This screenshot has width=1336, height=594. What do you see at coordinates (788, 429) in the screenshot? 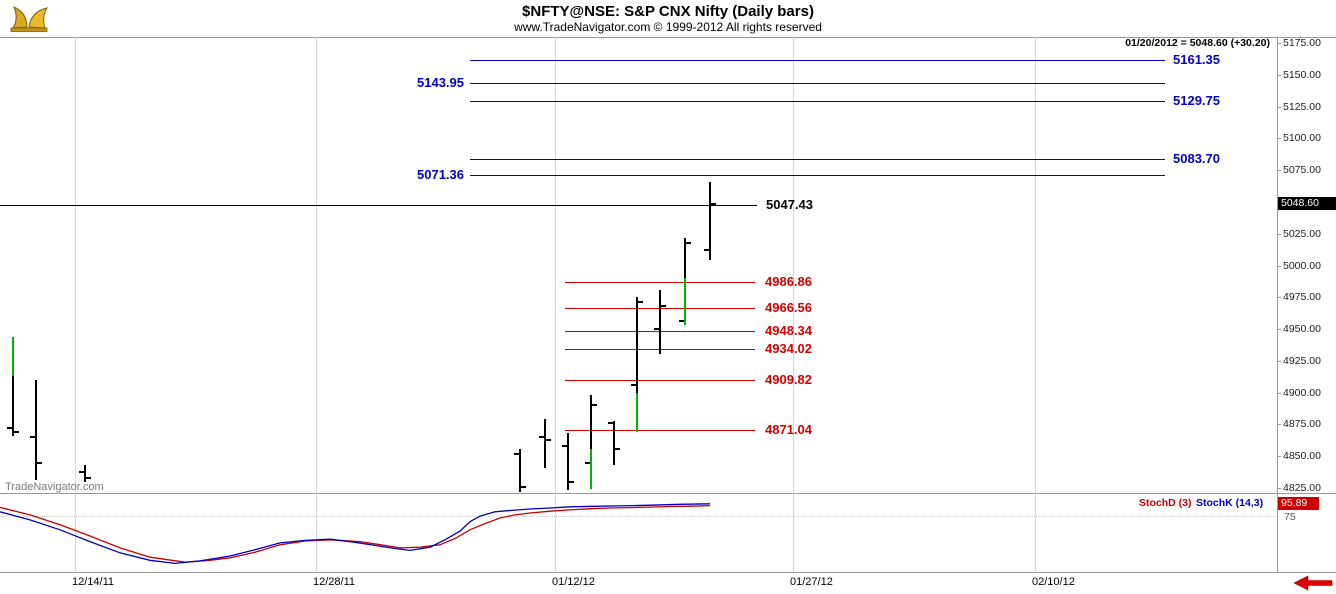
I see `support-level-label: 4871.04` at bounding box center [788, 429].